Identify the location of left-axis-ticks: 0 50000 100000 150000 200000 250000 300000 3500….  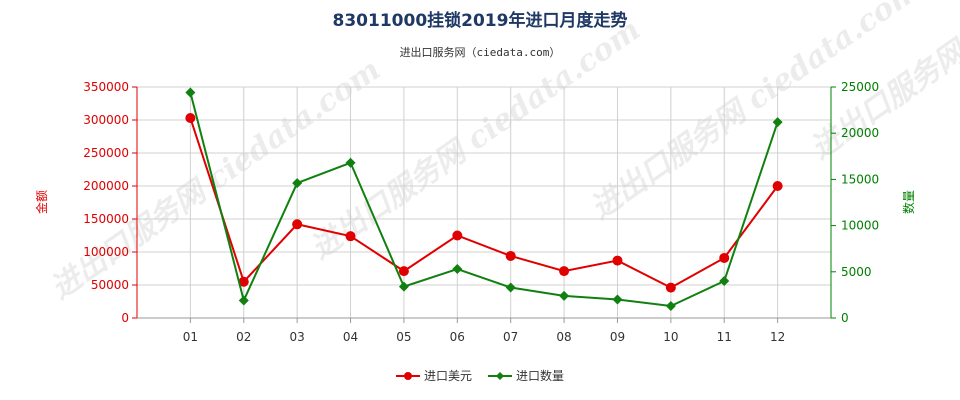
(110, 202).